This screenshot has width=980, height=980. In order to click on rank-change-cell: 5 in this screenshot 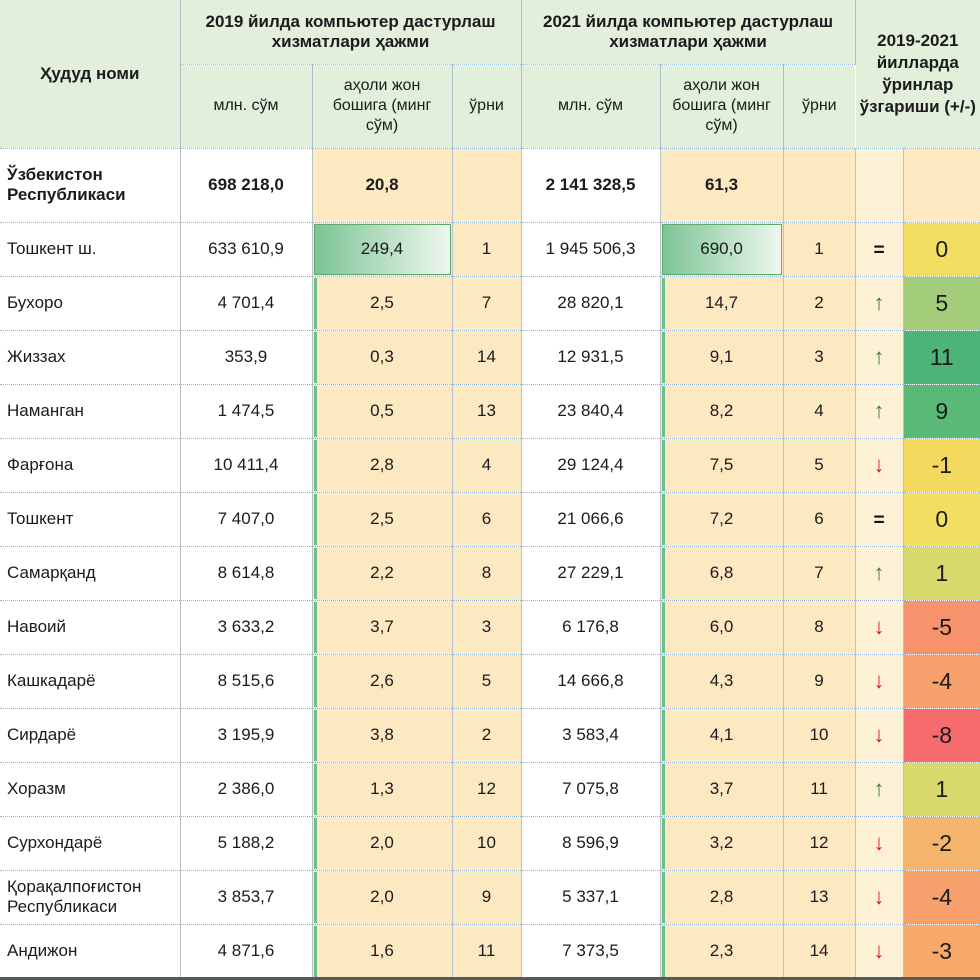, I will do `click(941, 302)`.